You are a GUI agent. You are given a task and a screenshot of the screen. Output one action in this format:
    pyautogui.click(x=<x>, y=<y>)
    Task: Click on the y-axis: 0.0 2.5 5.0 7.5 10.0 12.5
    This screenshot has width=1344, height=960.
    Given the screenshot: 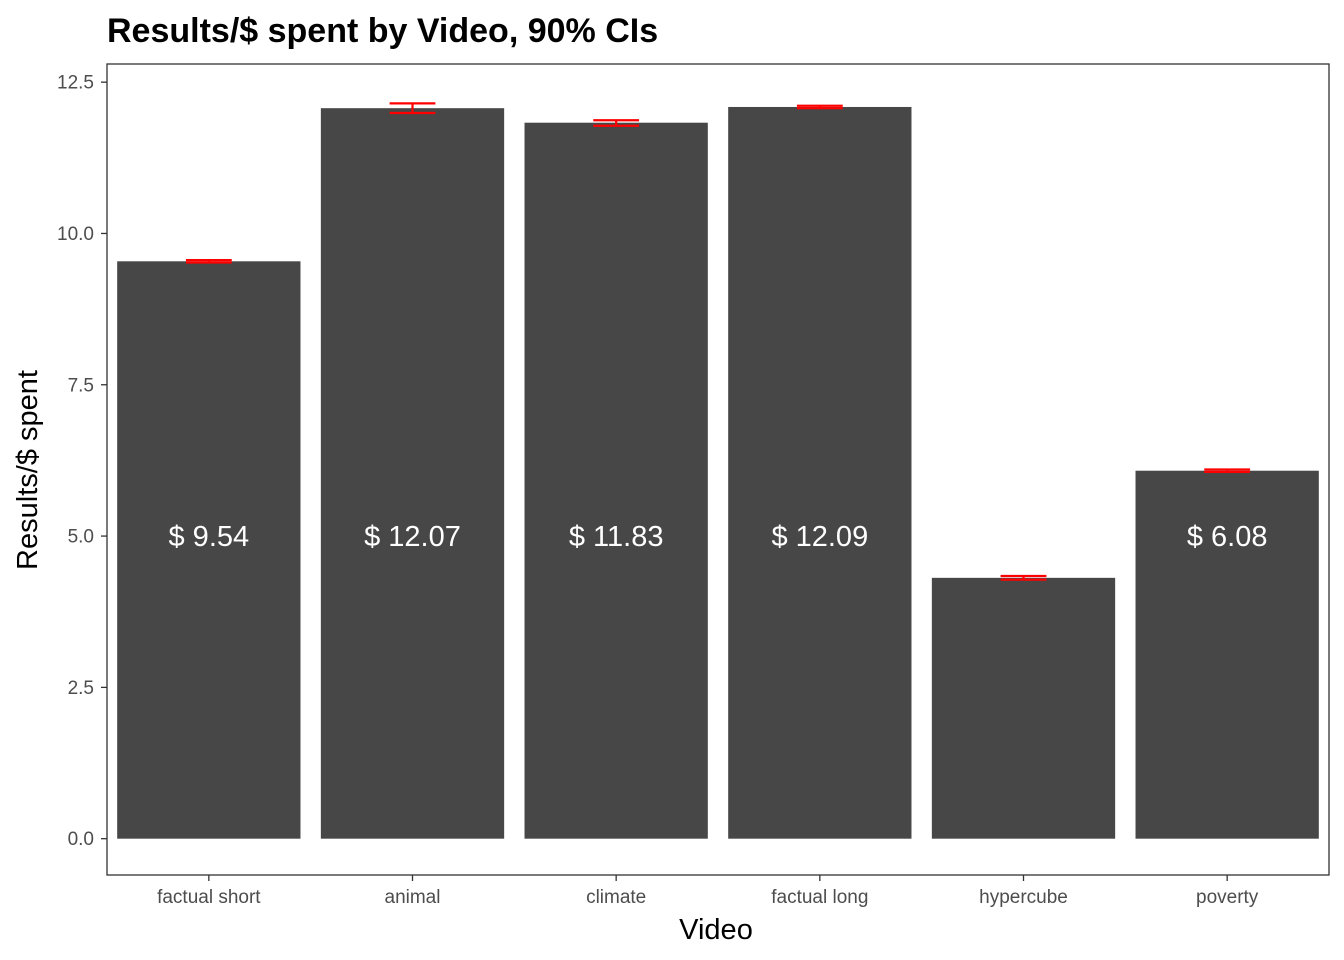 What is the action you would take?
    pyautogui.click(x=82, y=461)
    